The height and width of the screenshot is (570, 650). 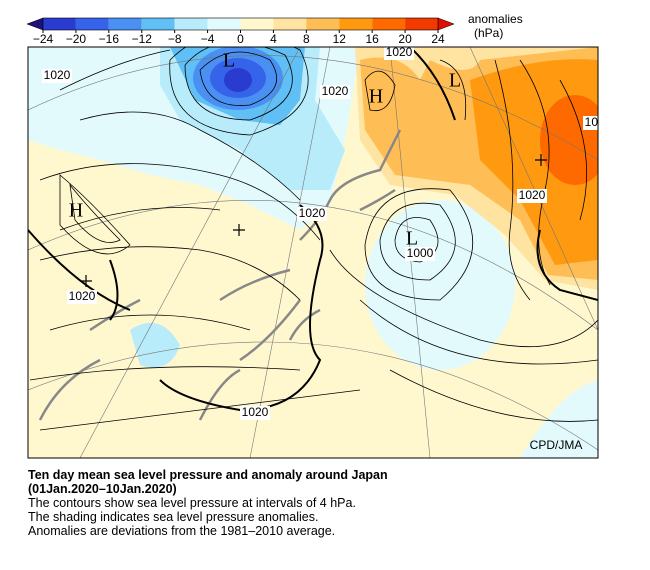 I want to click on colorbar: −24 −20 −16 −12 −8 −4 0 4 8 12 16 20 24, so click(x=240, y=31).